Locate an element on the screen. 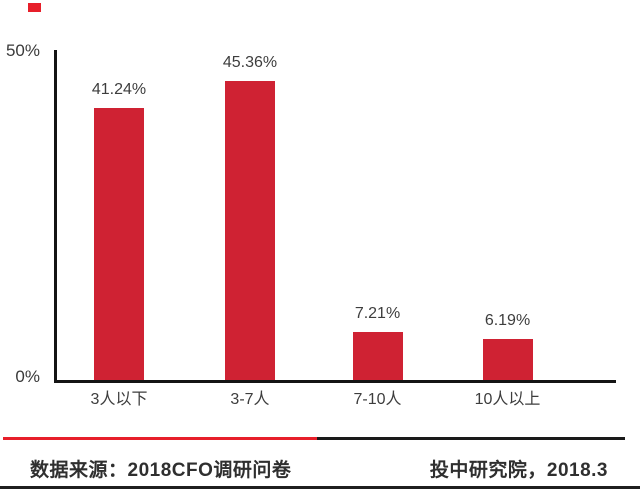 This screenshot has height=492, width=640. x-axis-category-label-0: 3人以下 is located at coordinates (119, 399).